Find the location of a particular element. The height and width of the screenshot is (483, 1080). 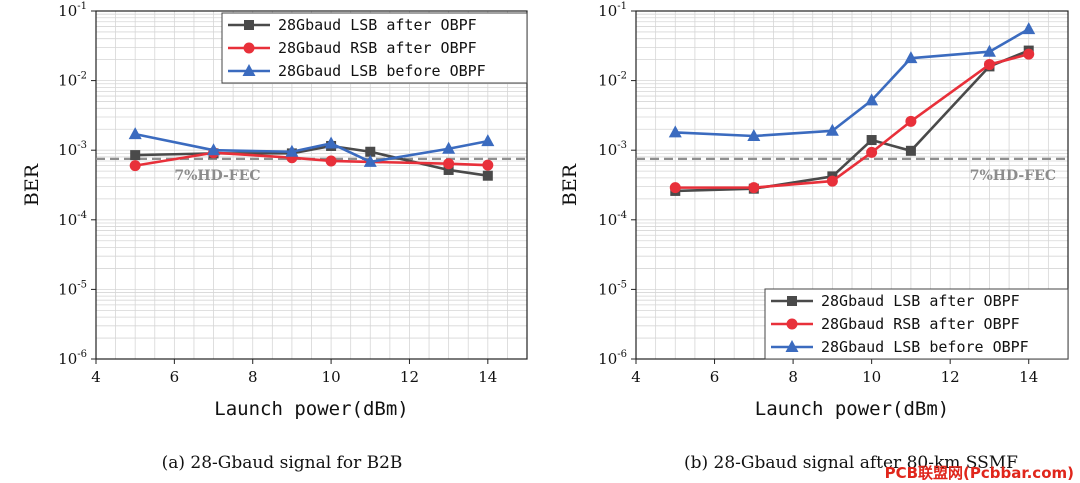

watermark: PCB联盟网(Pcbbar.com) is located at coordinates (979, 473).